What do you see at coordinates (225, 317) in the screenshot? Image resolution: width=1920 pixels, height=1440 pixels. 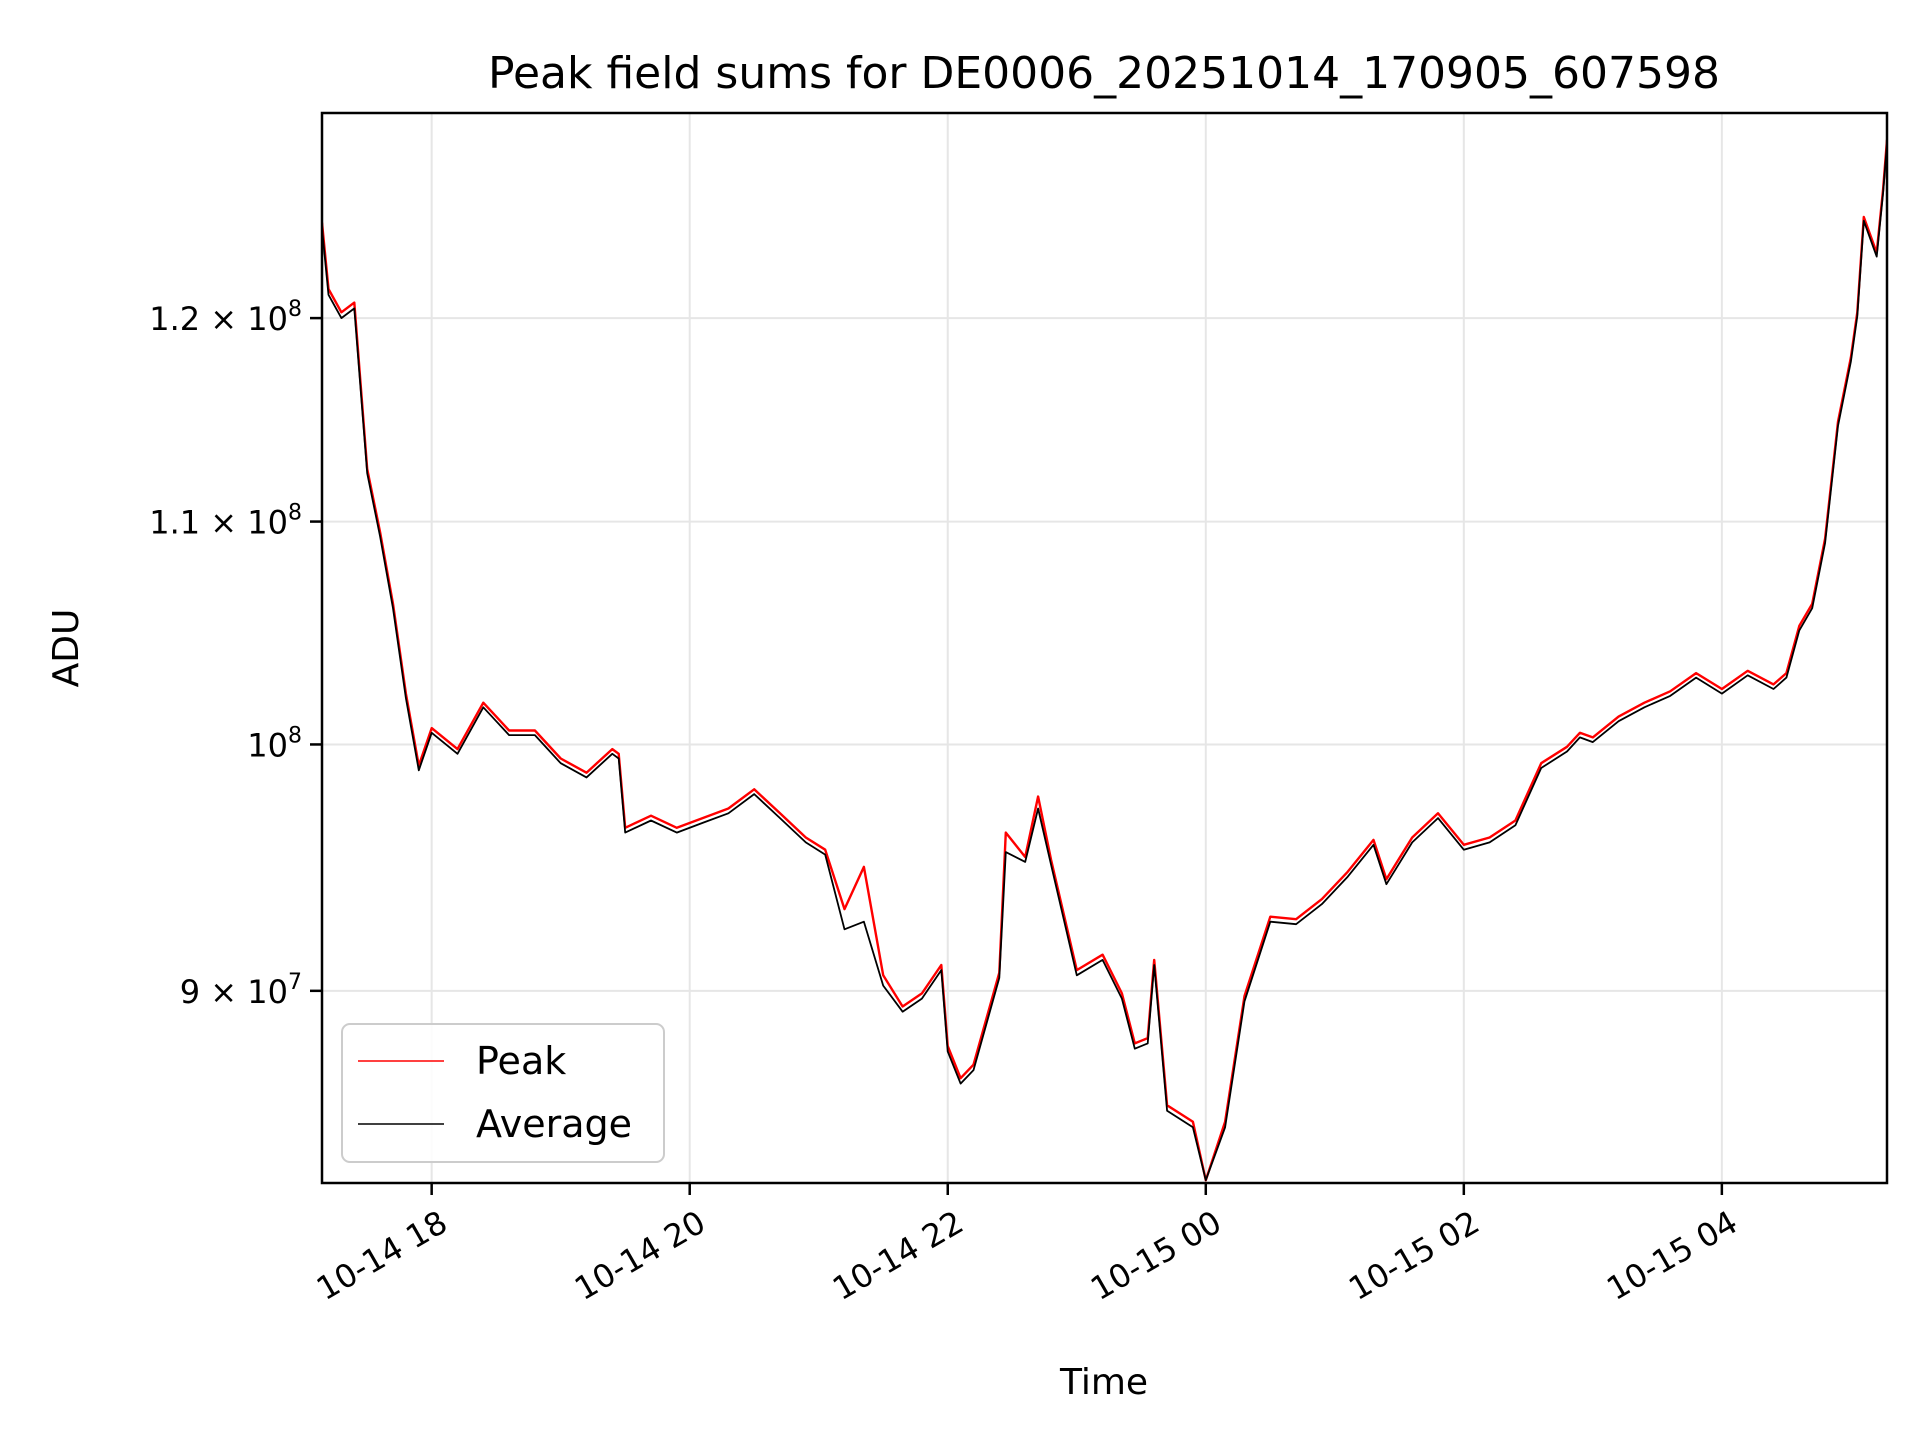 I see `y-tick-label: 1.2 × 108` at bounding box center [225, 317].